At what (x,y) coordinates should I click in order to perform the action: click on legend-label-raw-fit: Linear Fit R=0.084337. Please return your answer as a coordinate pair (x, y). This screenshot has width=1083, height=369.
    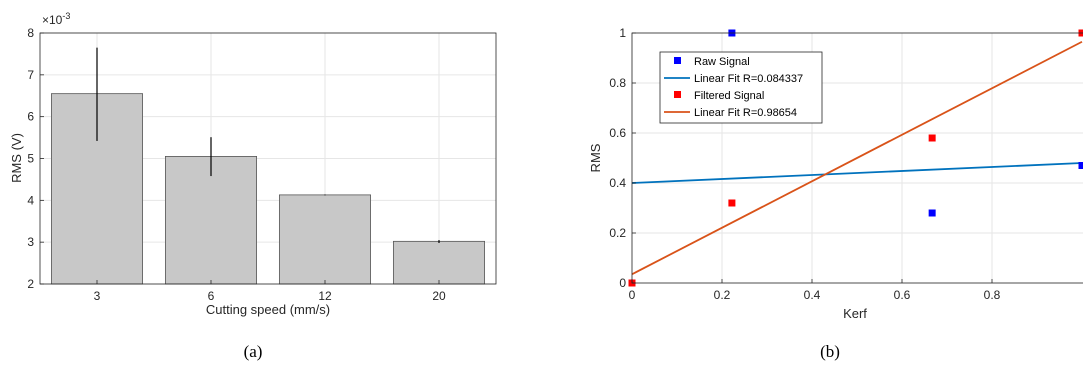
    Looking at the image, I should click on (748, 79).